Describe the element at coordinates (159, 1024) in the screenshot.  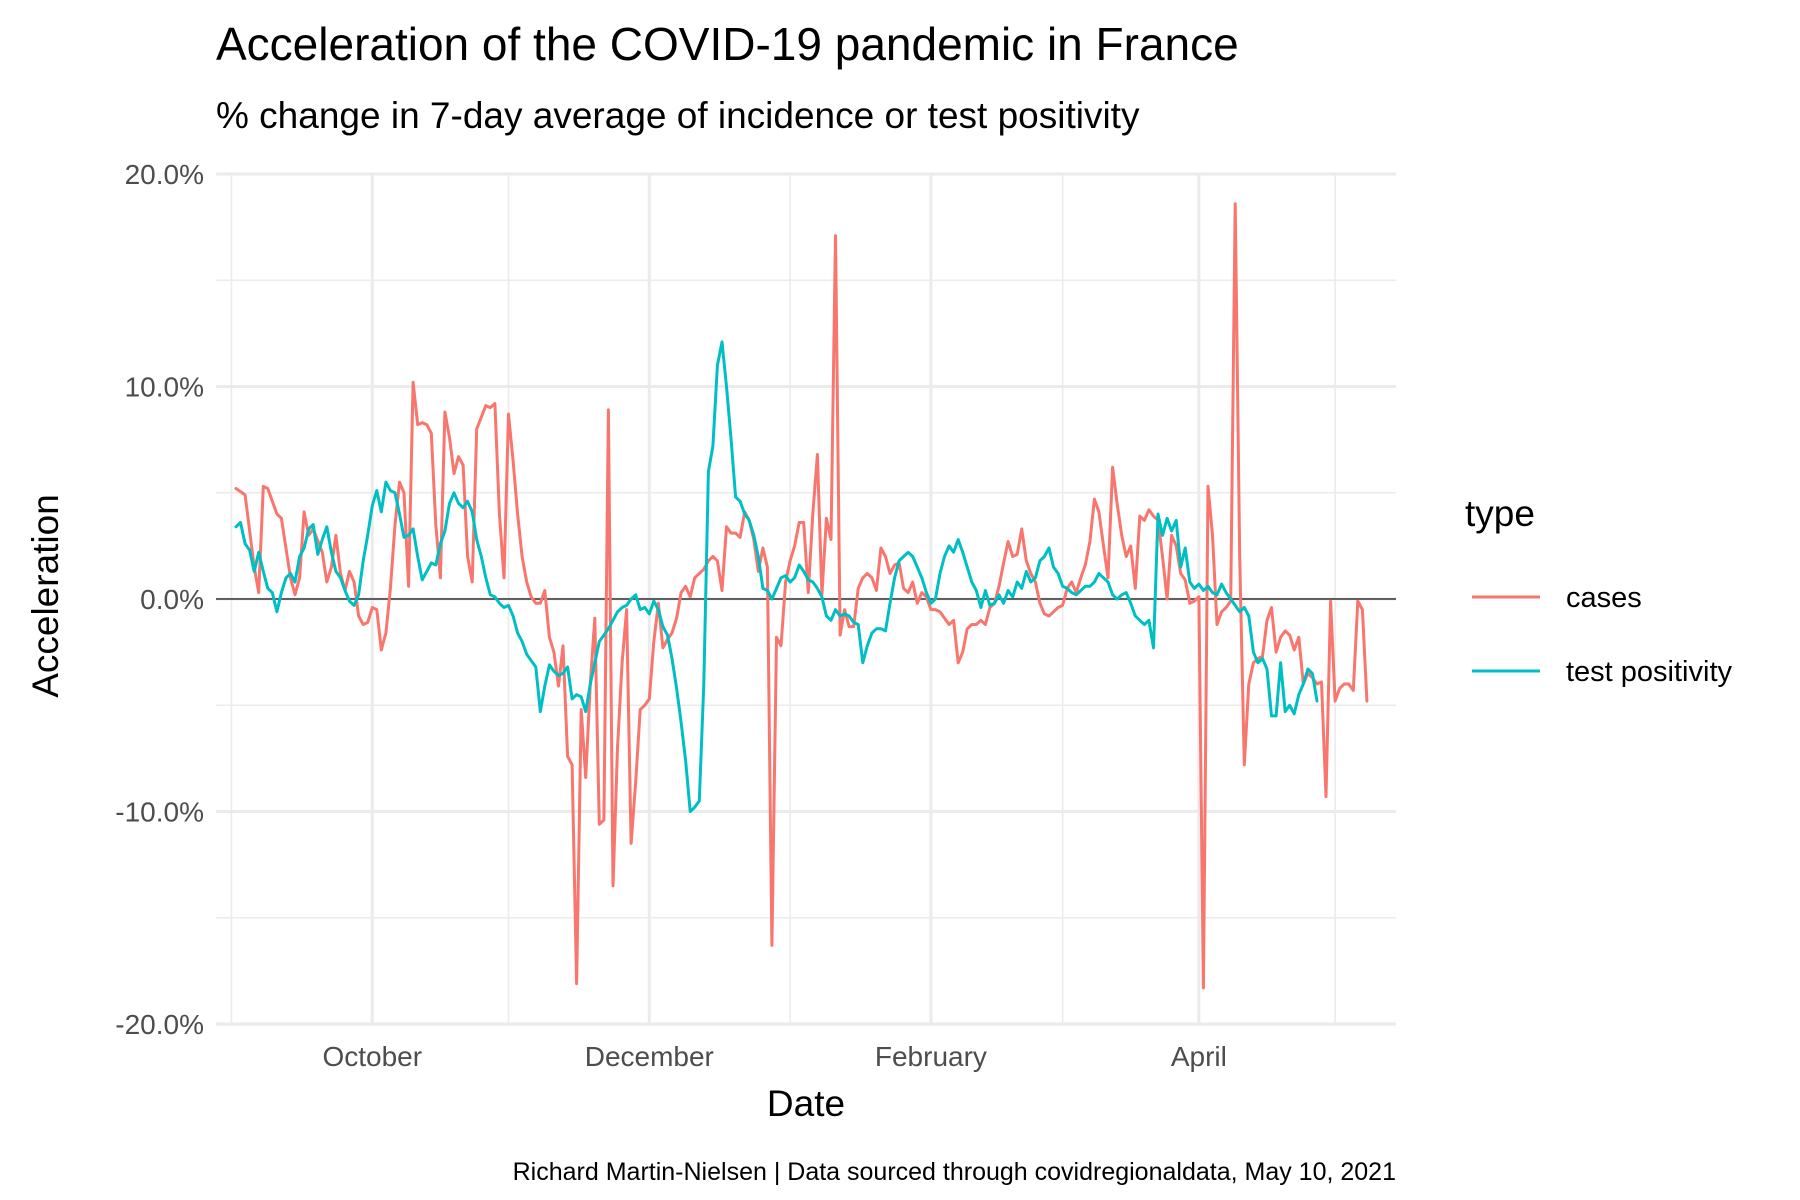
I see `y-tick-label: -20.0%` at that location.